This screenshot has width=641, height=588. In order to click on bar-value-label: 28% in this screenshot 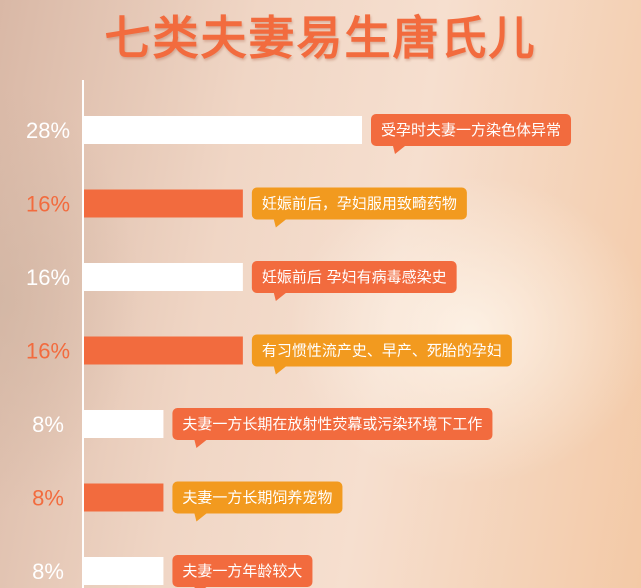, I will do `click(48, 130)`.